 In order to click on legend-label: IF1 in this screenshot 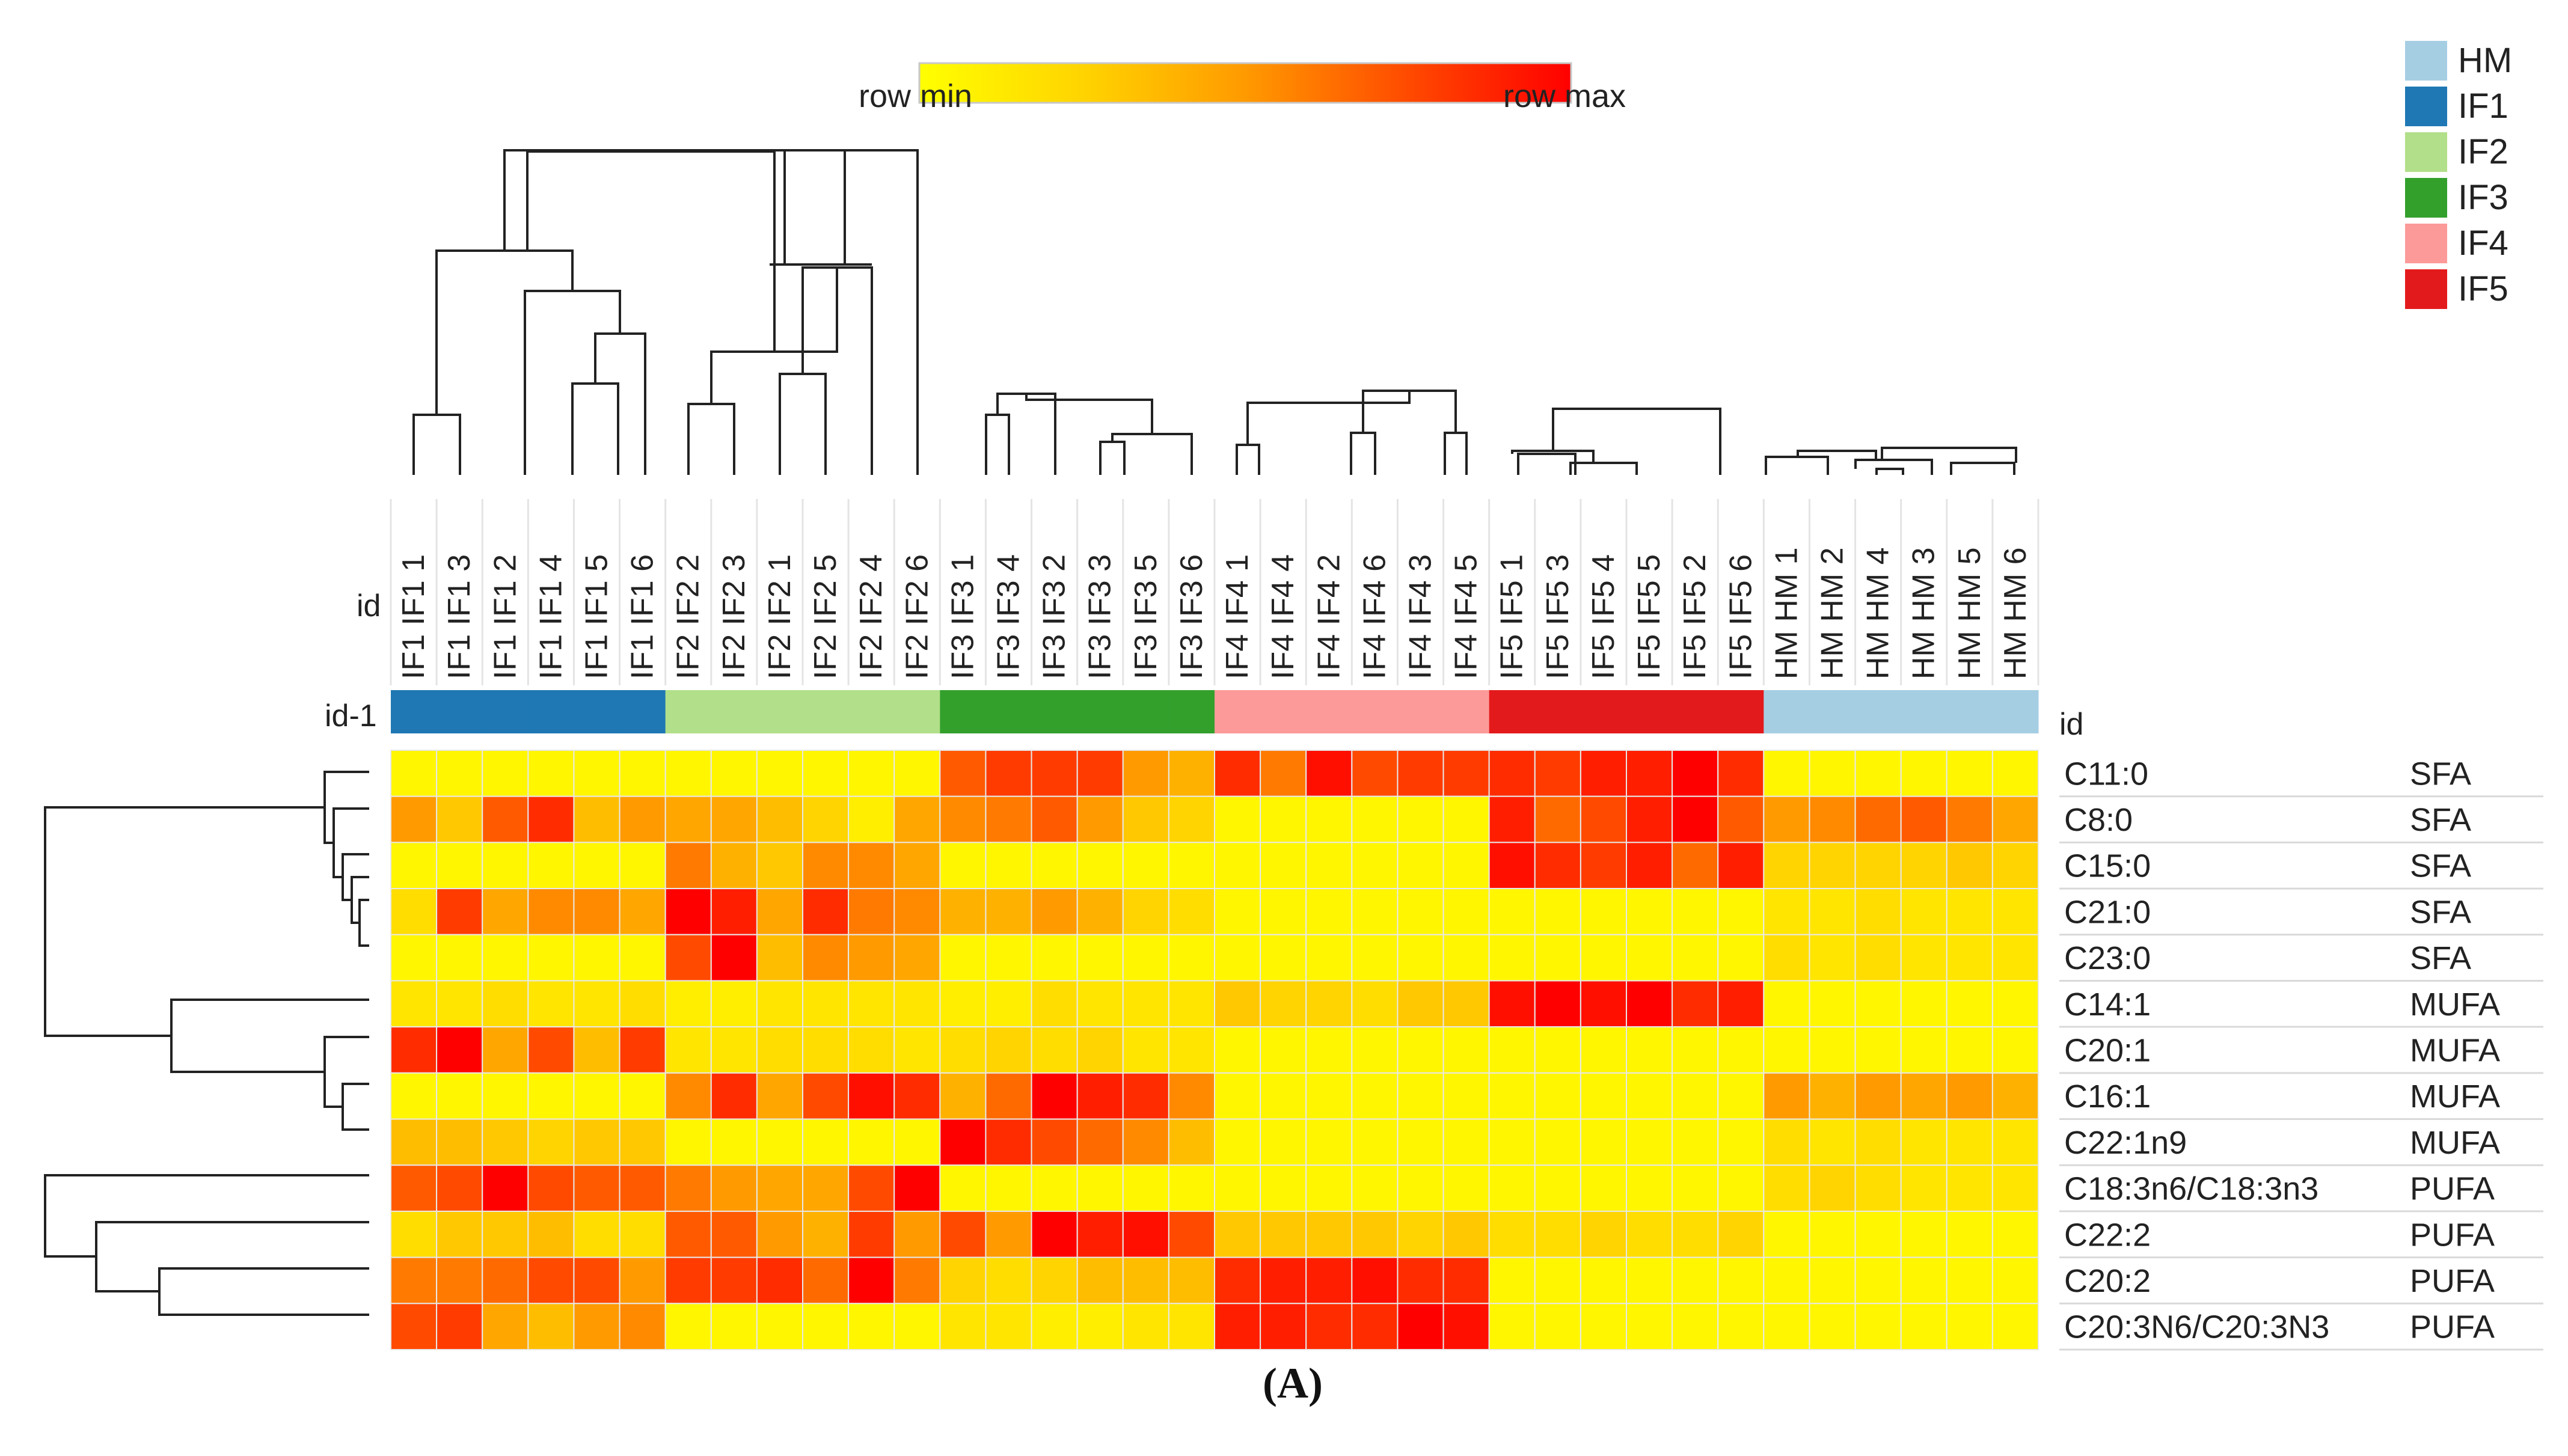, I will do `click(2483, 107)`.